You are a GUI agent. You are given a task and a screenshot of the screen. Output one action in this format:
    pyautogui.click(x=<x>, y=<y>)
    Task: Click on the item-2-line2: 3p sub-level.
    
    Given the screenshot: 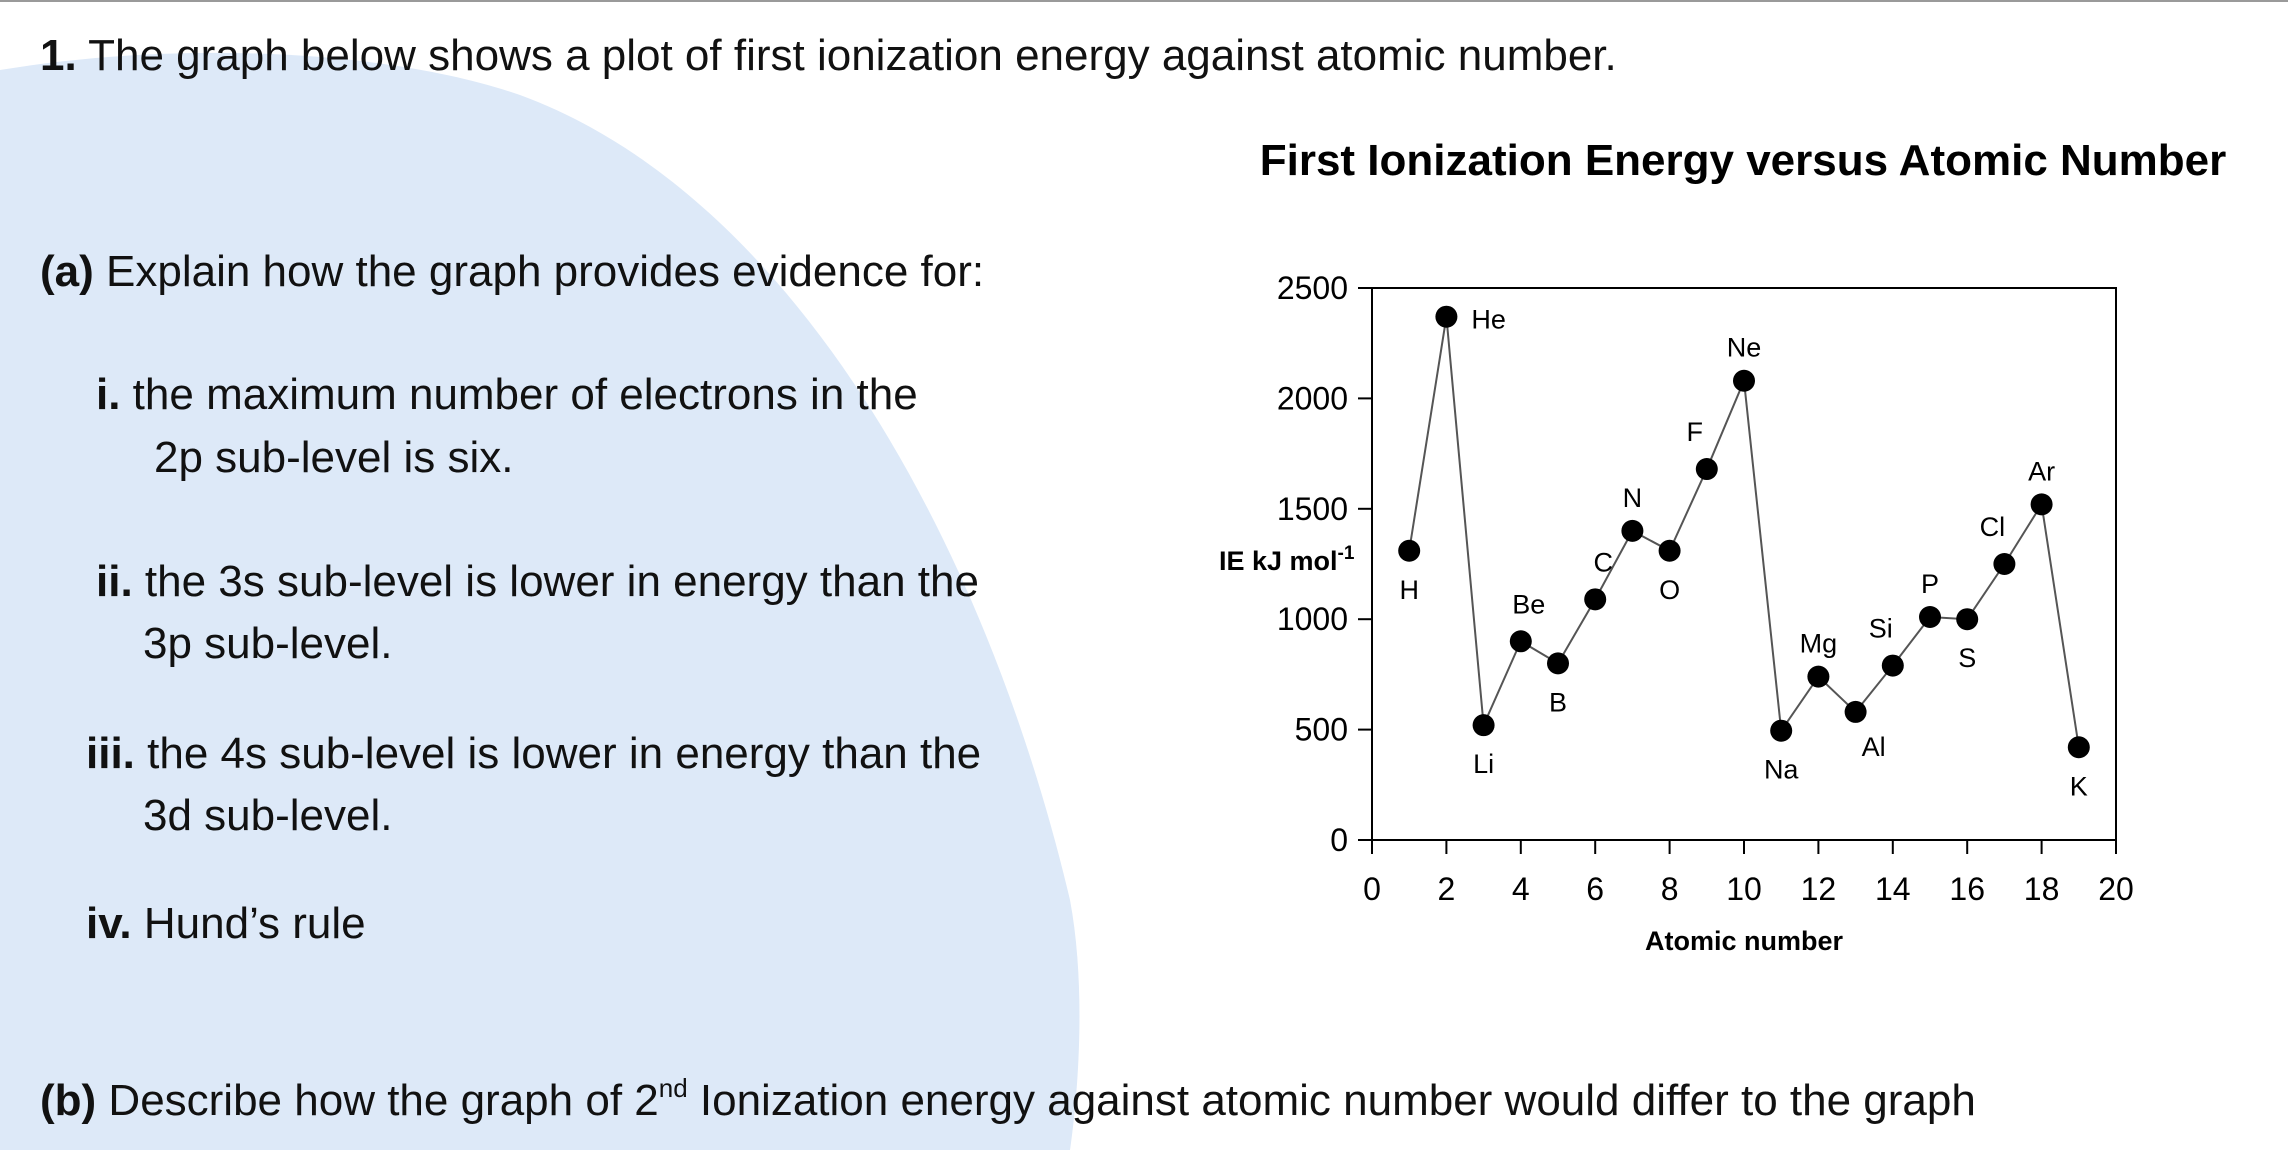 What is the action you would take?
    pyautogui.click(x=268, y=643)
    